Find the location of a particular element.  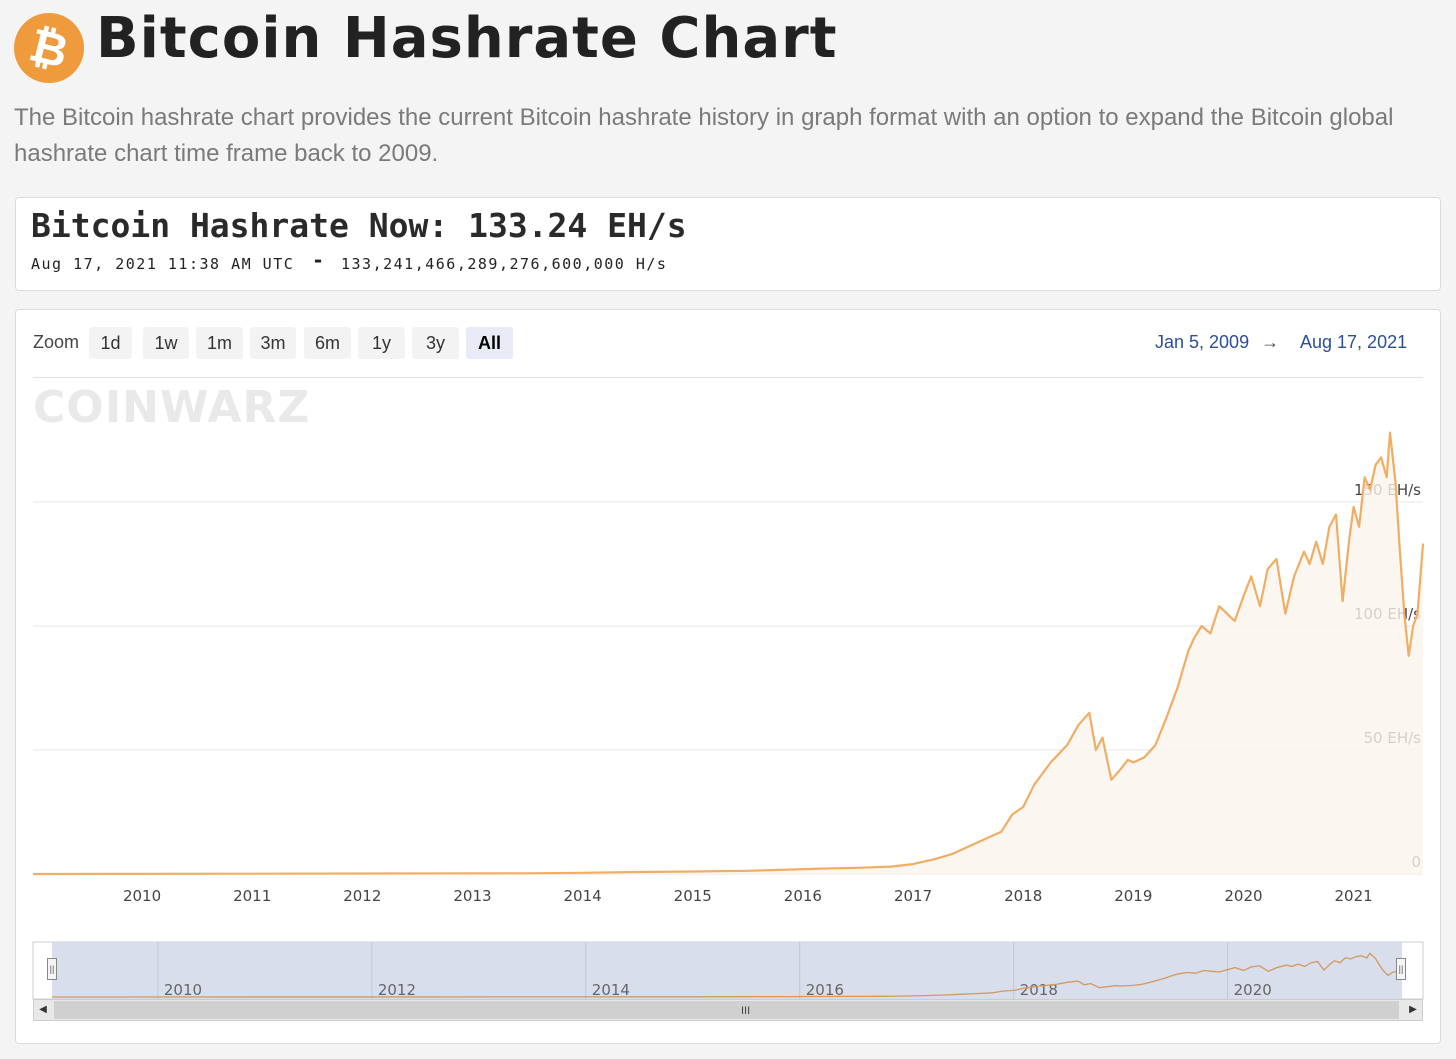

x-tick-label: 2019 is located at coordinates (1133, 896).